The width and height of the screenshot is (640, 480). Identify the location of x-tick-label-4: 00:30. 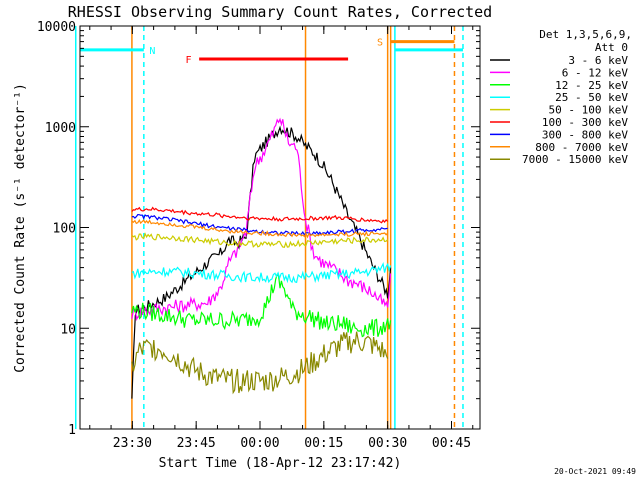
(387, 443).